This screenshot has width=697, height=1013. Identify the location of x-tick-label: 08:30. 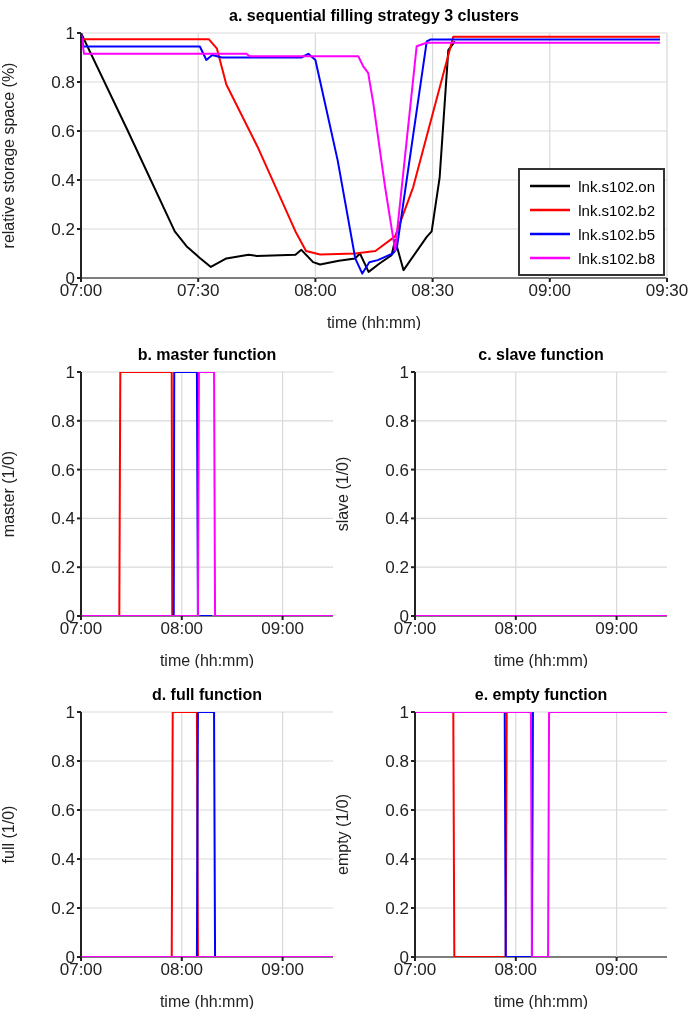
(432, 291).